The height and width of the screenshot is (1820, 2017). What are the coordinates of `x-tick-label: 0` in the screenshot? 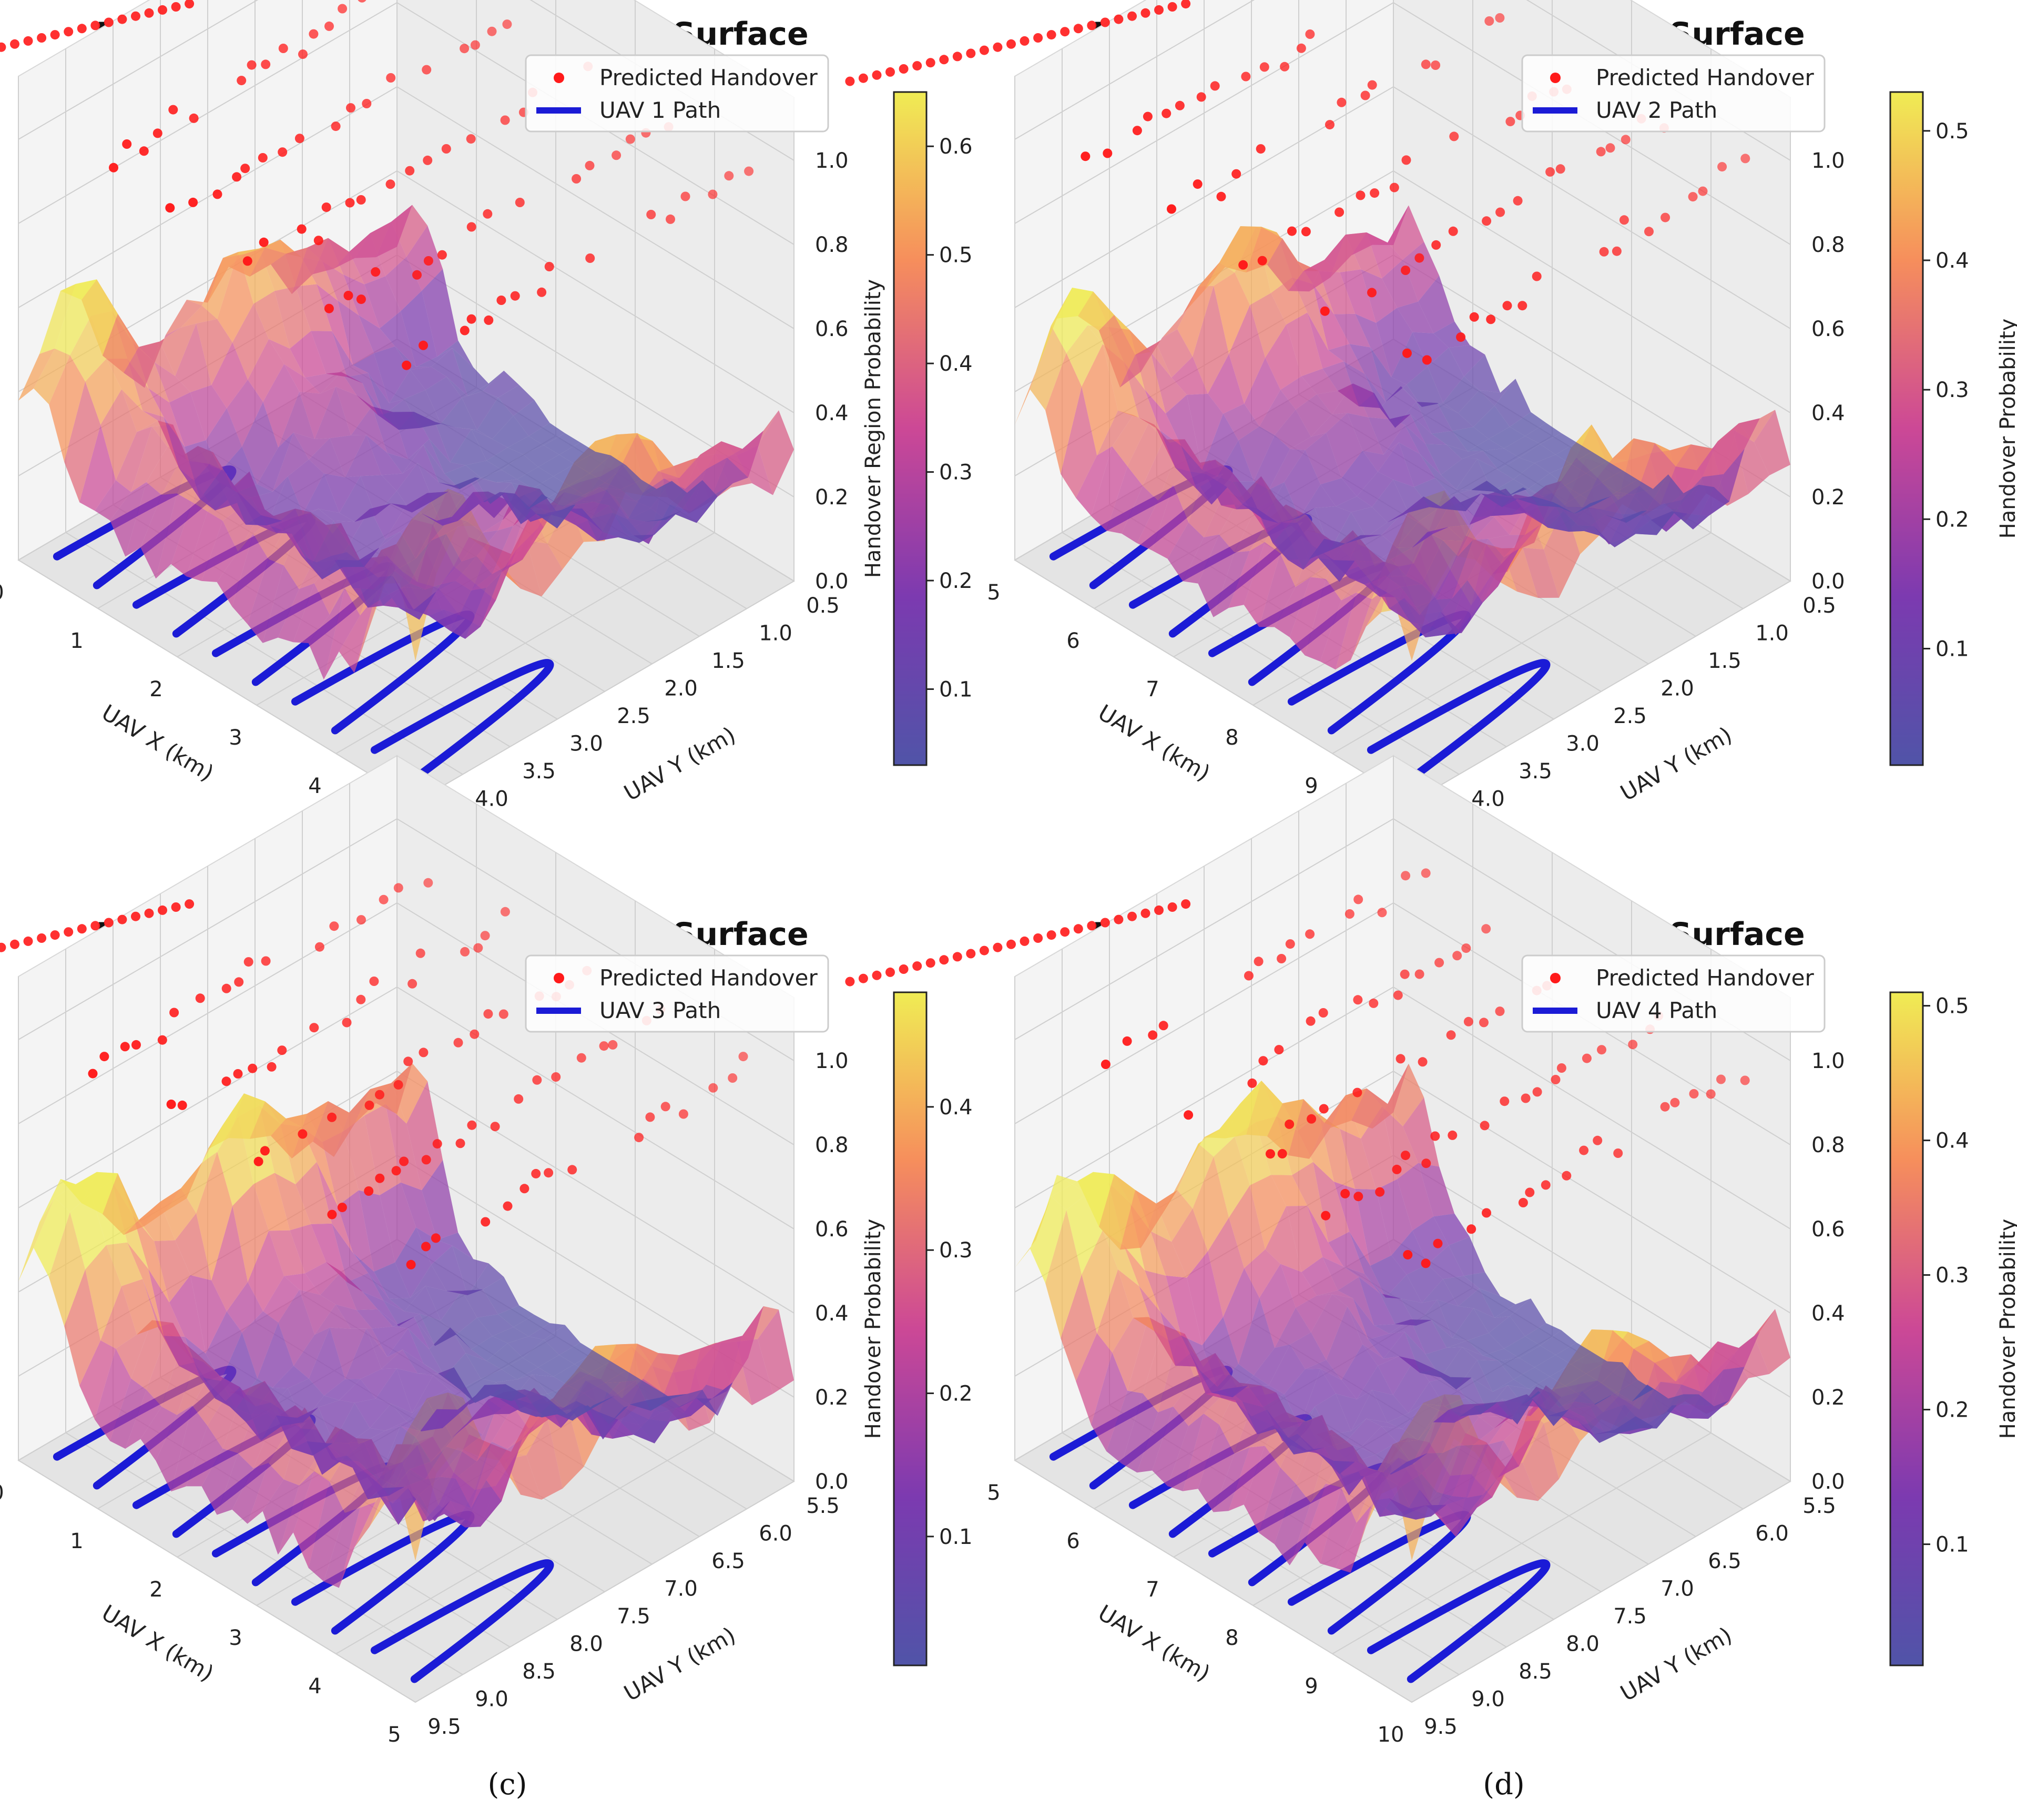 It's located at (2, 1493).